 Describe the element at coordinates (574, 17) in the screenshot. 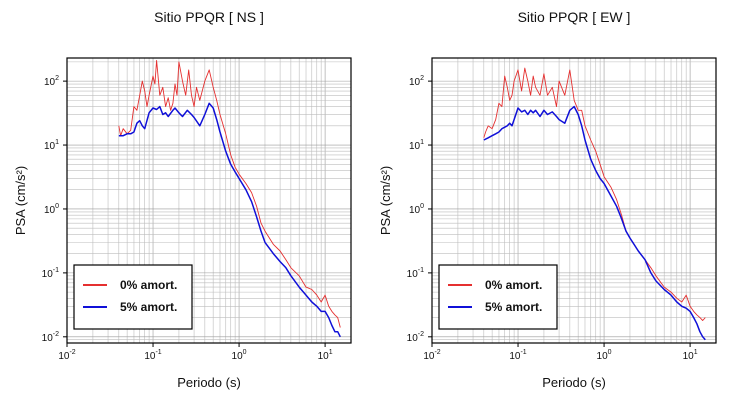

I see `chart-title: Sitio PPQR [ EW ]` at that location.